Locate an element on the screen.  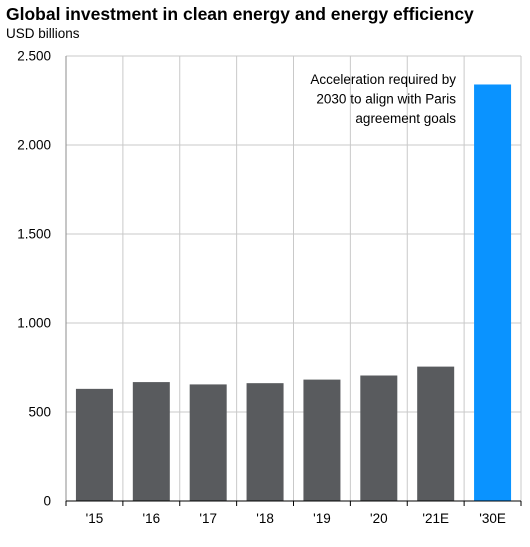
x-tick-label: '16 is located at coordinates (152, 518).